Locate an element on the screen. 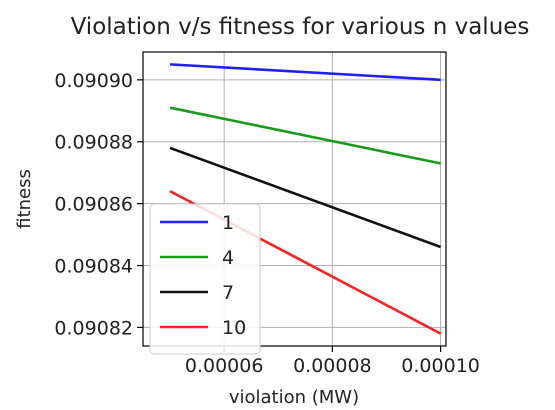  legend-label-1: 1 is located at coordinates (228, 223).